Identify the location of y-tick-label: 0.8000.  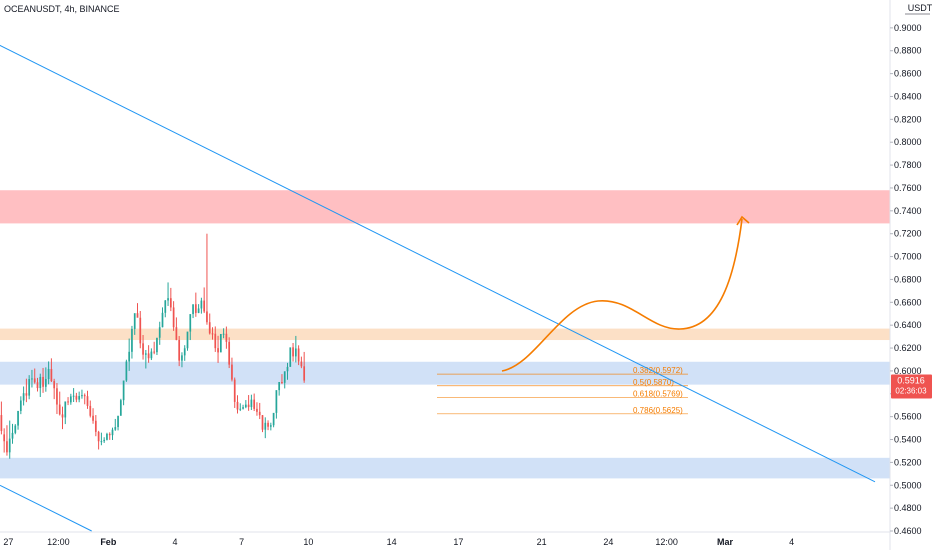
(908, 142).